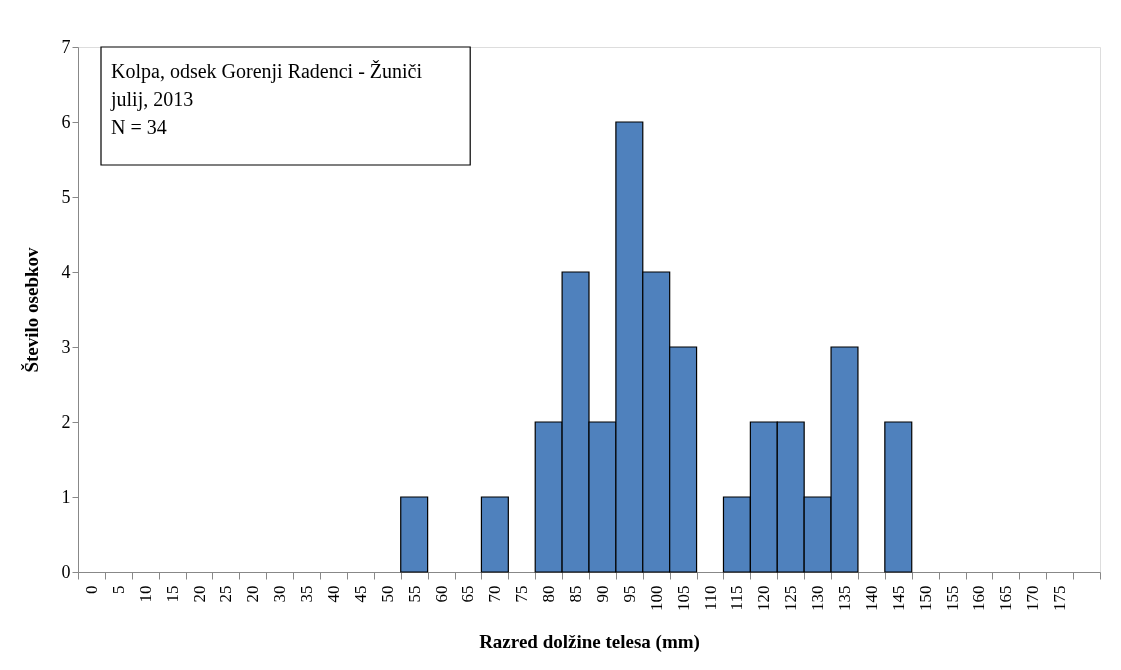 The image size is (1121, 670). I want to click on x-tick-label: 40, so click(333, 594).